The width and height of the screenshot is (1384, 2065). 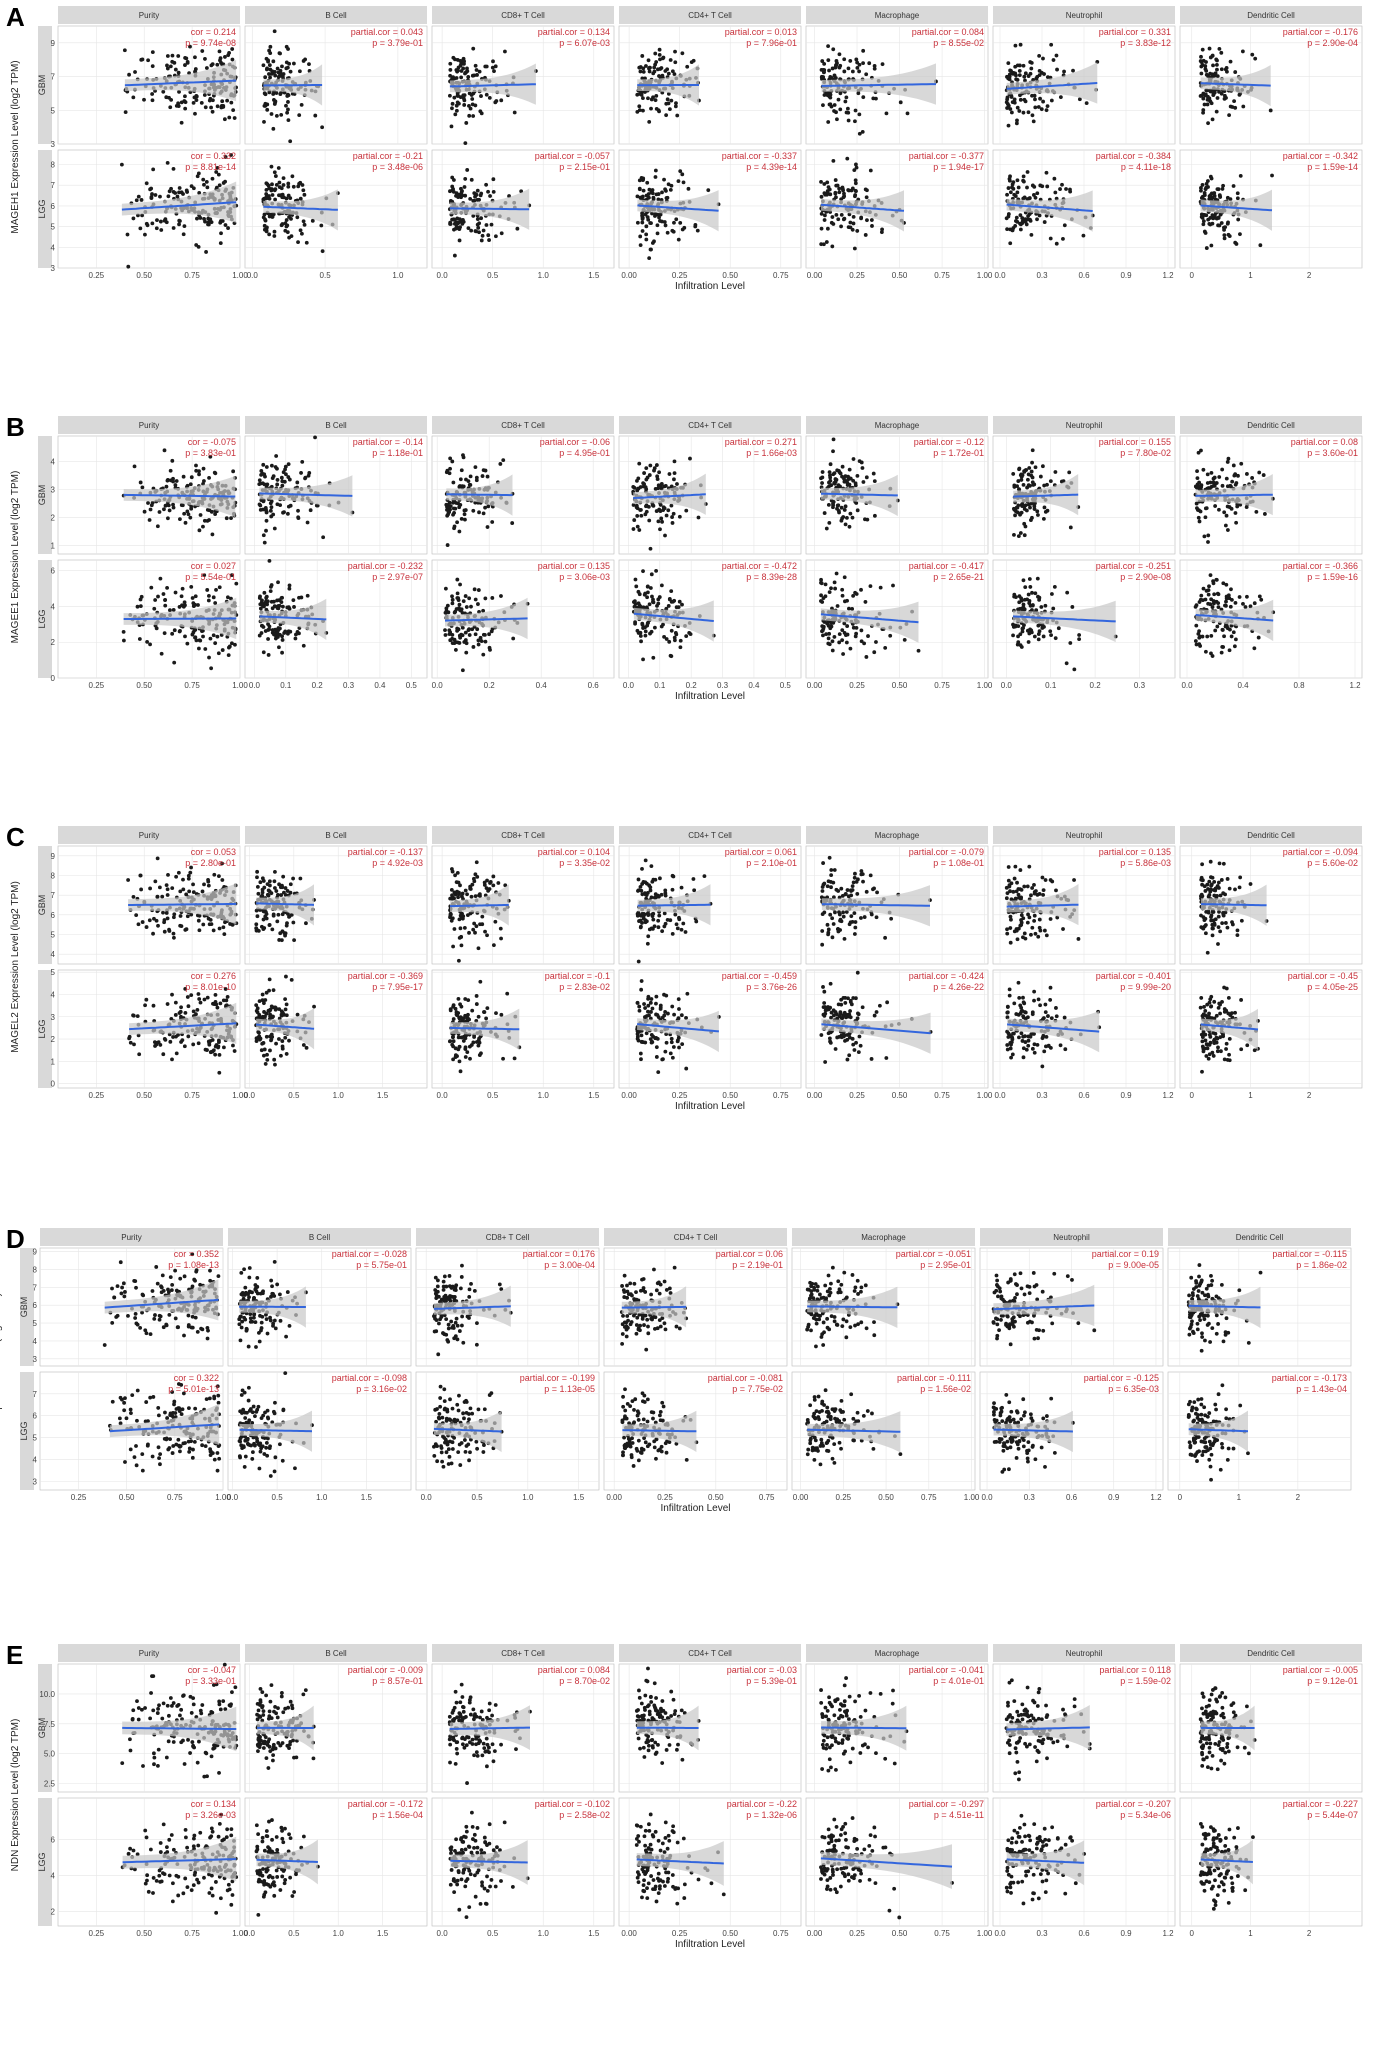 What do you see at coordinates (1271, 425) in the screenshot?
I see `column-label: Dendritic Cell` at bounding box center [1271, 425].